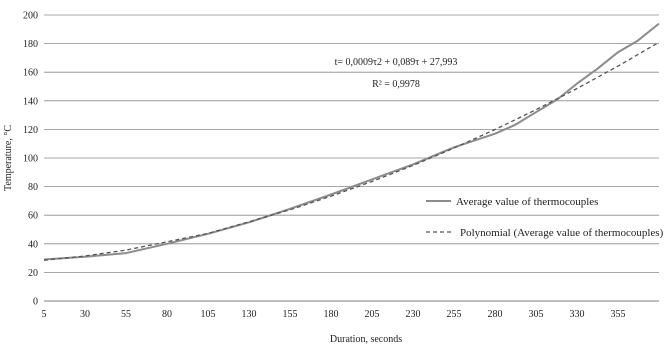 The image size is (667, 352). Describe the element at coordinates (527, 202) in the screenshot. I see `legend-label-average: Average value of thermocouples` at that location.